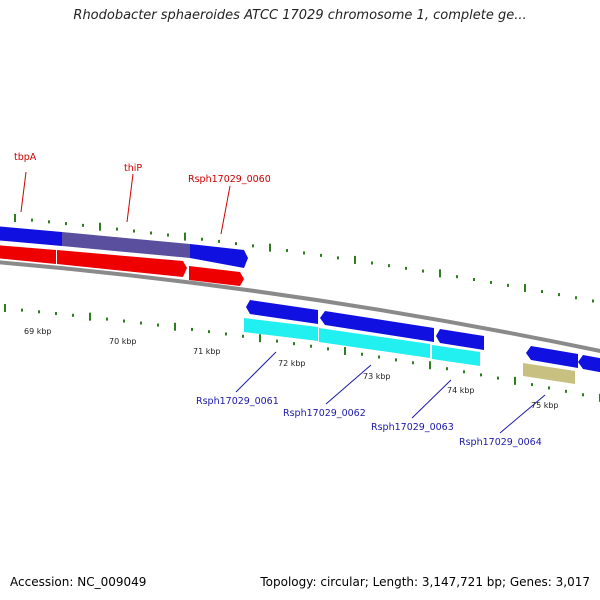 Image resolution: width=600 pixels, height=600 pixels. Describe the element at coordinates (292, 363) in the screenshot. I see `tick-label-72kbp: 72 kbp` at that location.